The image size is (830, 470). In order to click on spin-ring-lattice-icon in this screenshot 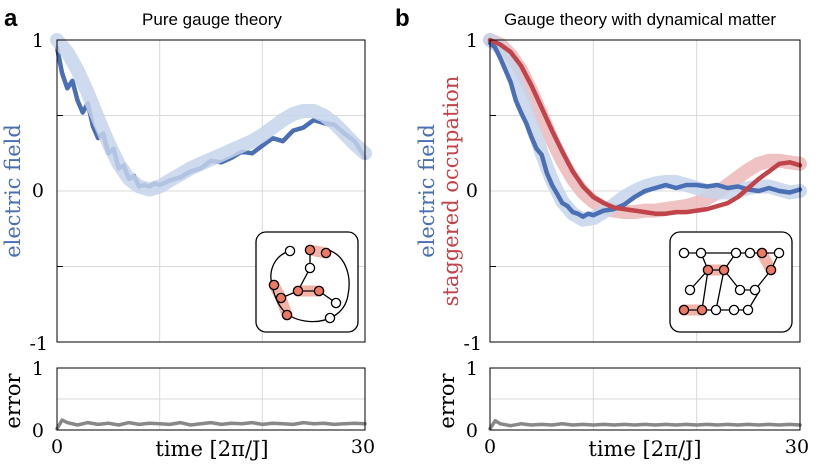, I will do `click(309, 284)`.